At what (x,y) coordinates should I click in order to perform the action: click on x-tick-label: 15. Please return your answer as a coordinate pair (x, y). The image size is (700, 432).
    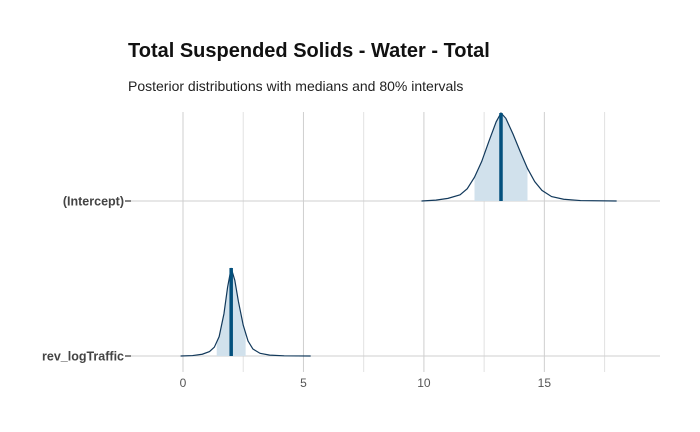
    Looking at the image, I should click on (545, 383).